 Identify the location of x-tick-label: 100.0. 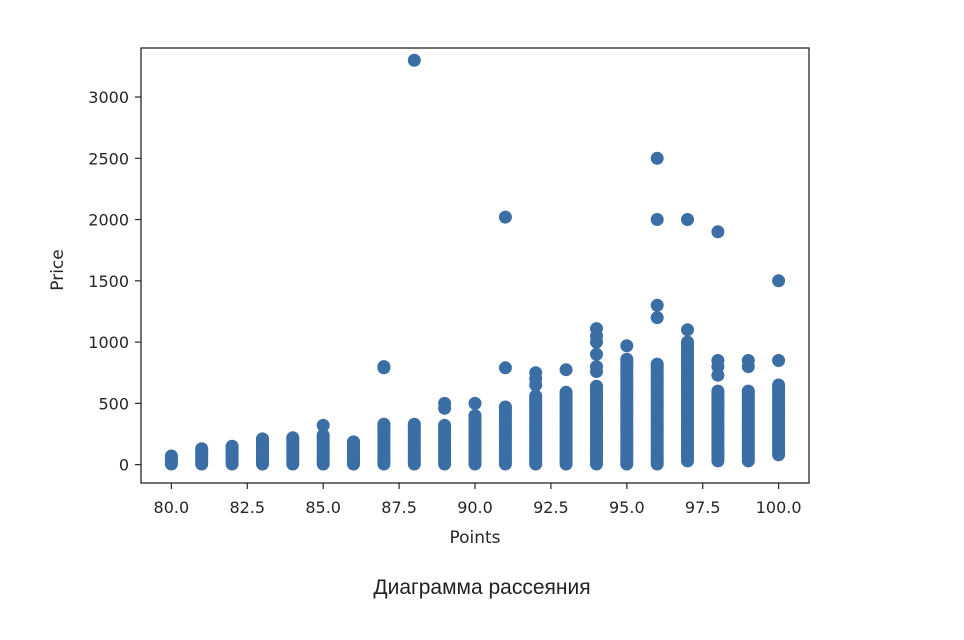
(779, 507).